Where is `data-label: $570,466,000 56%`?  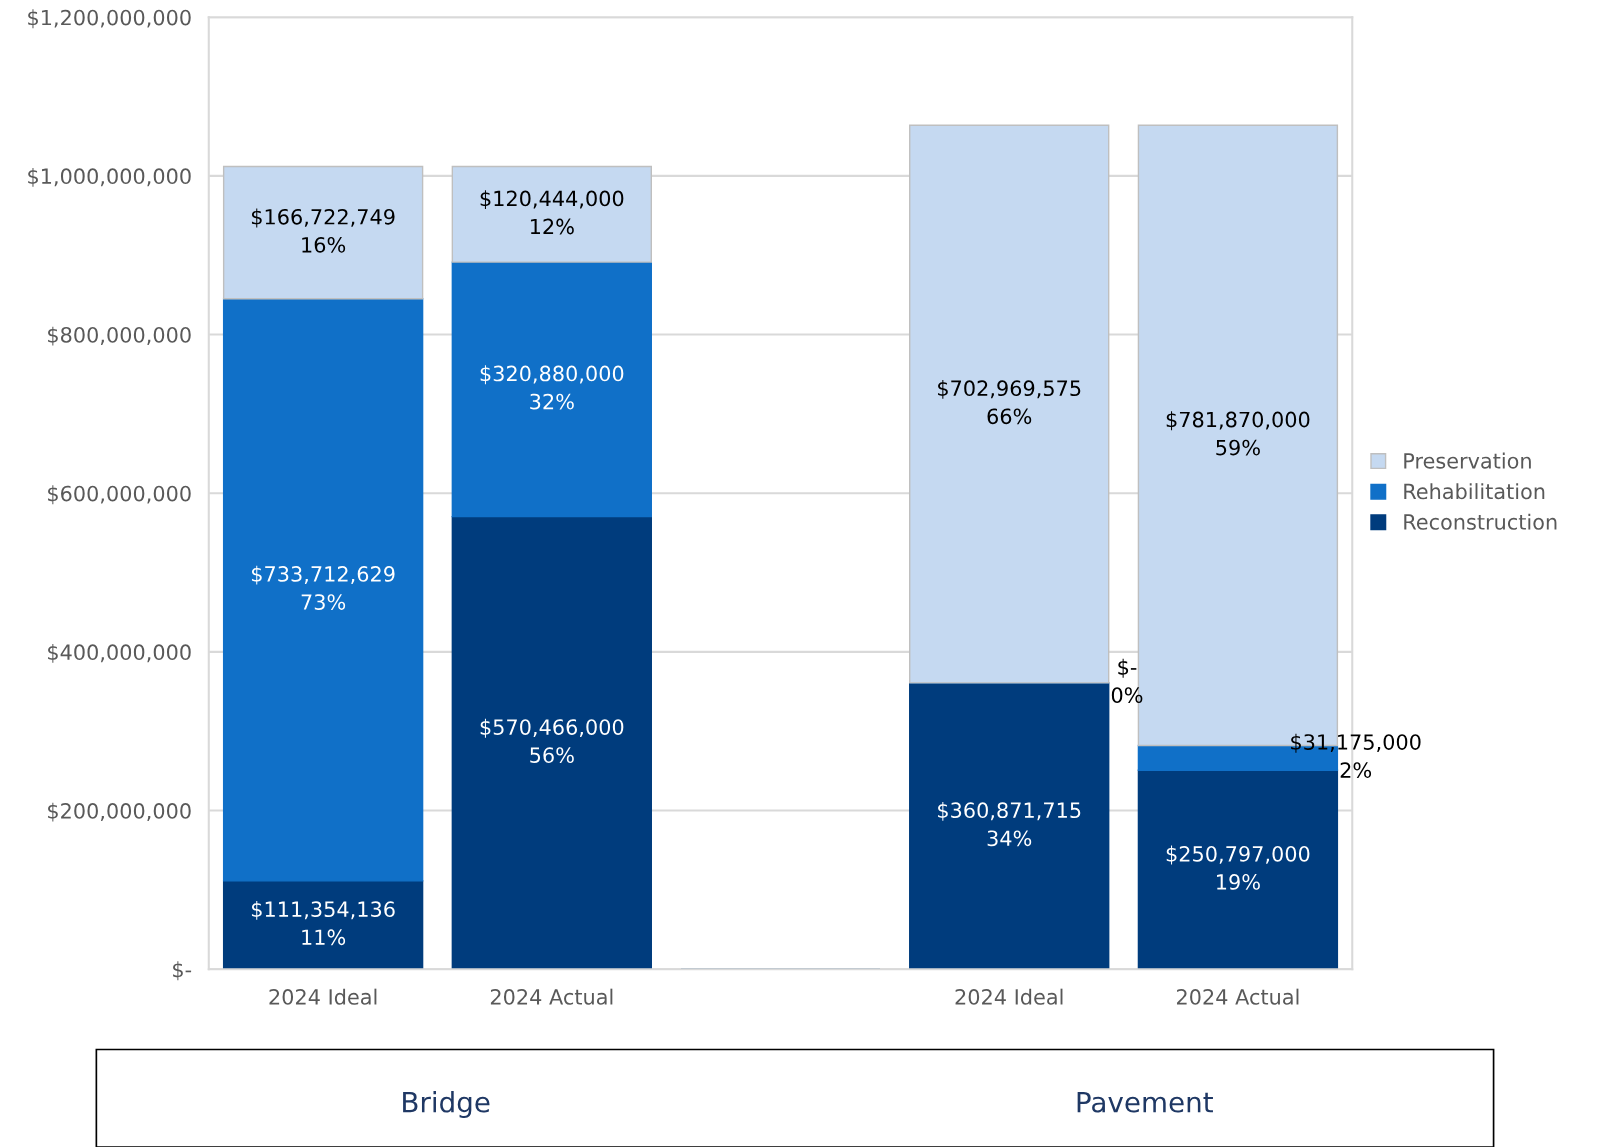 data-label: $570,466,000 56% is located at coordinates (552, 741).